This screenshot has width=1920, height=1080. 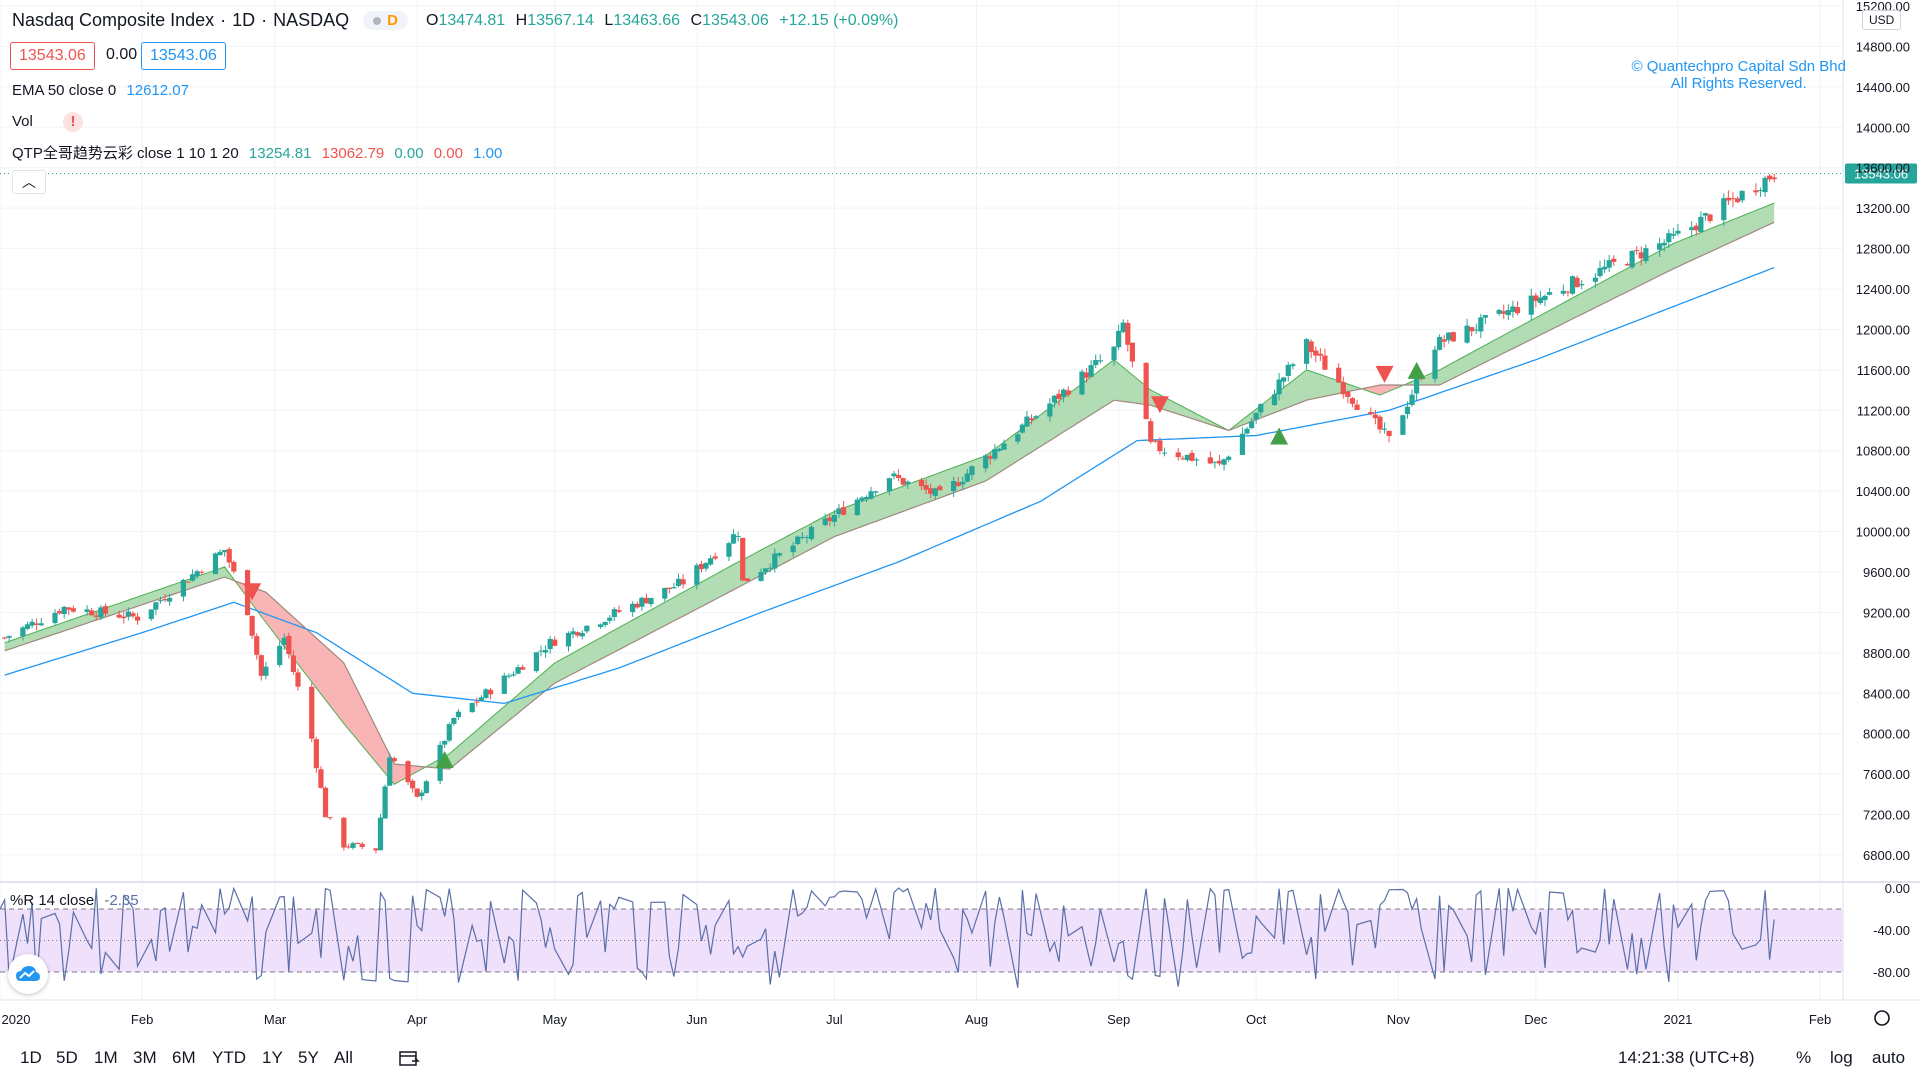 What do you see at coordinates (1841, 1057) in the screenshot?
I see `log-toggle: log` at bounding box center [1841, 1057].